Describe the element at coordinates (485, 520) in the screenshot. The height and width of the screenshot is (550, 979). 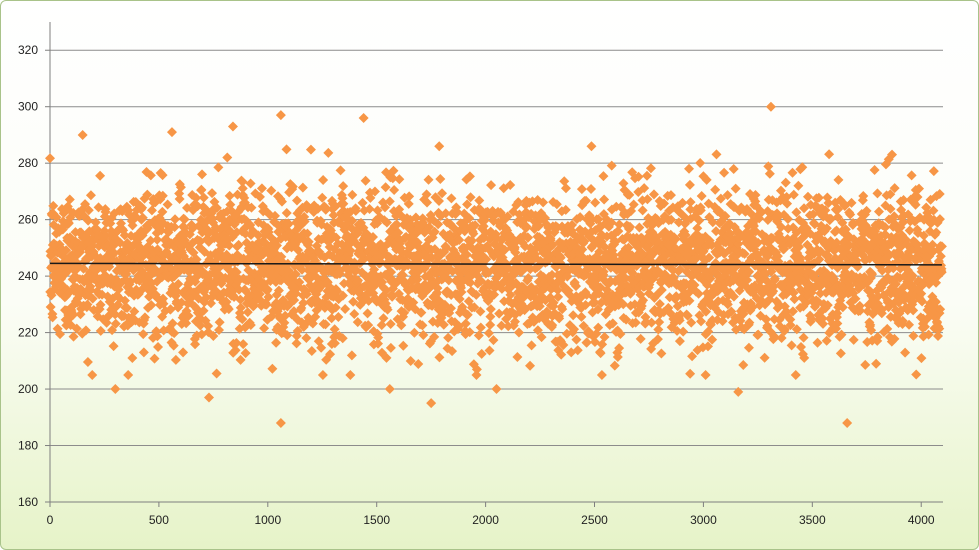
I see `x-tick-label: 2000` at that location.